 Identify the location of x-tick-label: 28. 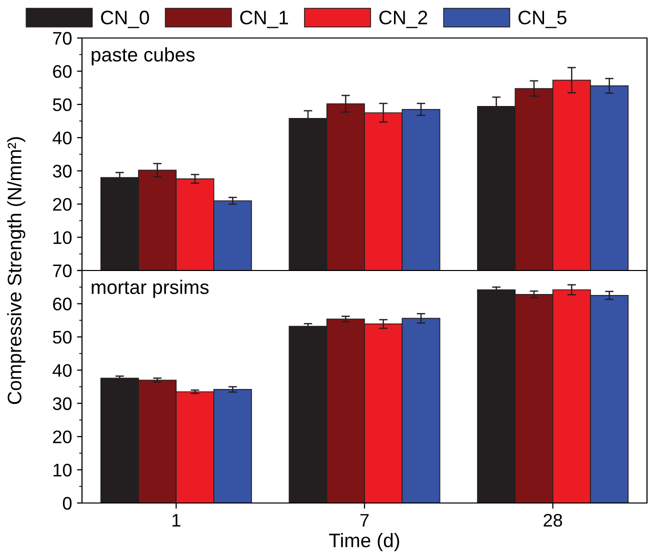
(553, 520).